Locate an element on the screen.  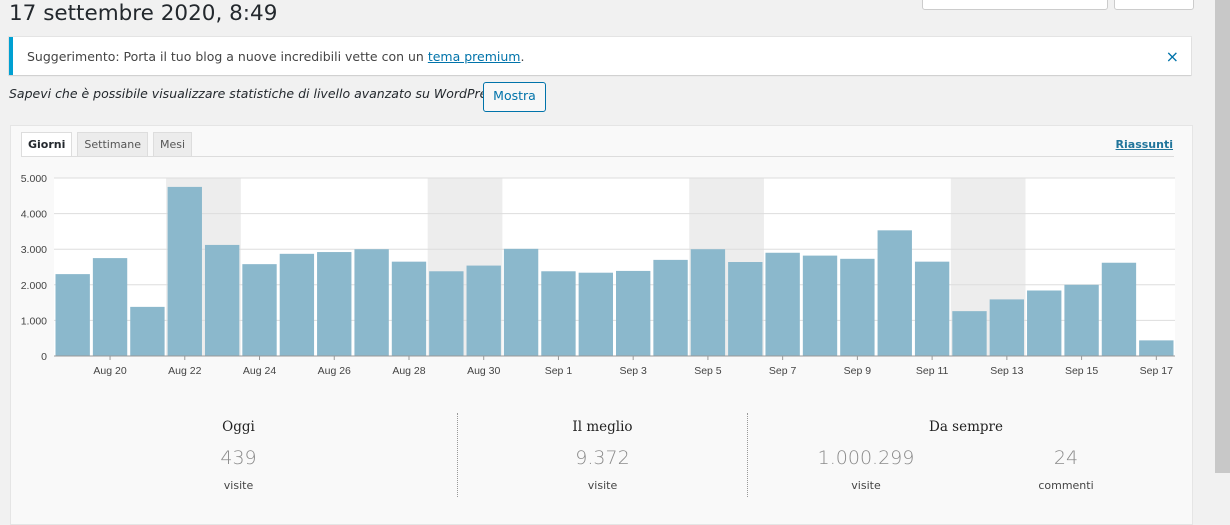
stat-all-time-comments-unit: commenti is located at coordinates (1066, 485).